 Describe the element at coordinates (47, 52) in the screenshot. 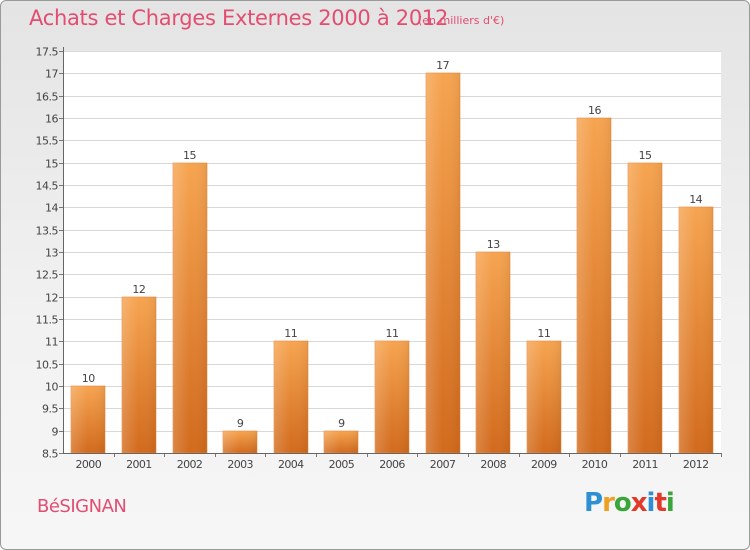

I see `y-tick-label: 17.5` at that location.